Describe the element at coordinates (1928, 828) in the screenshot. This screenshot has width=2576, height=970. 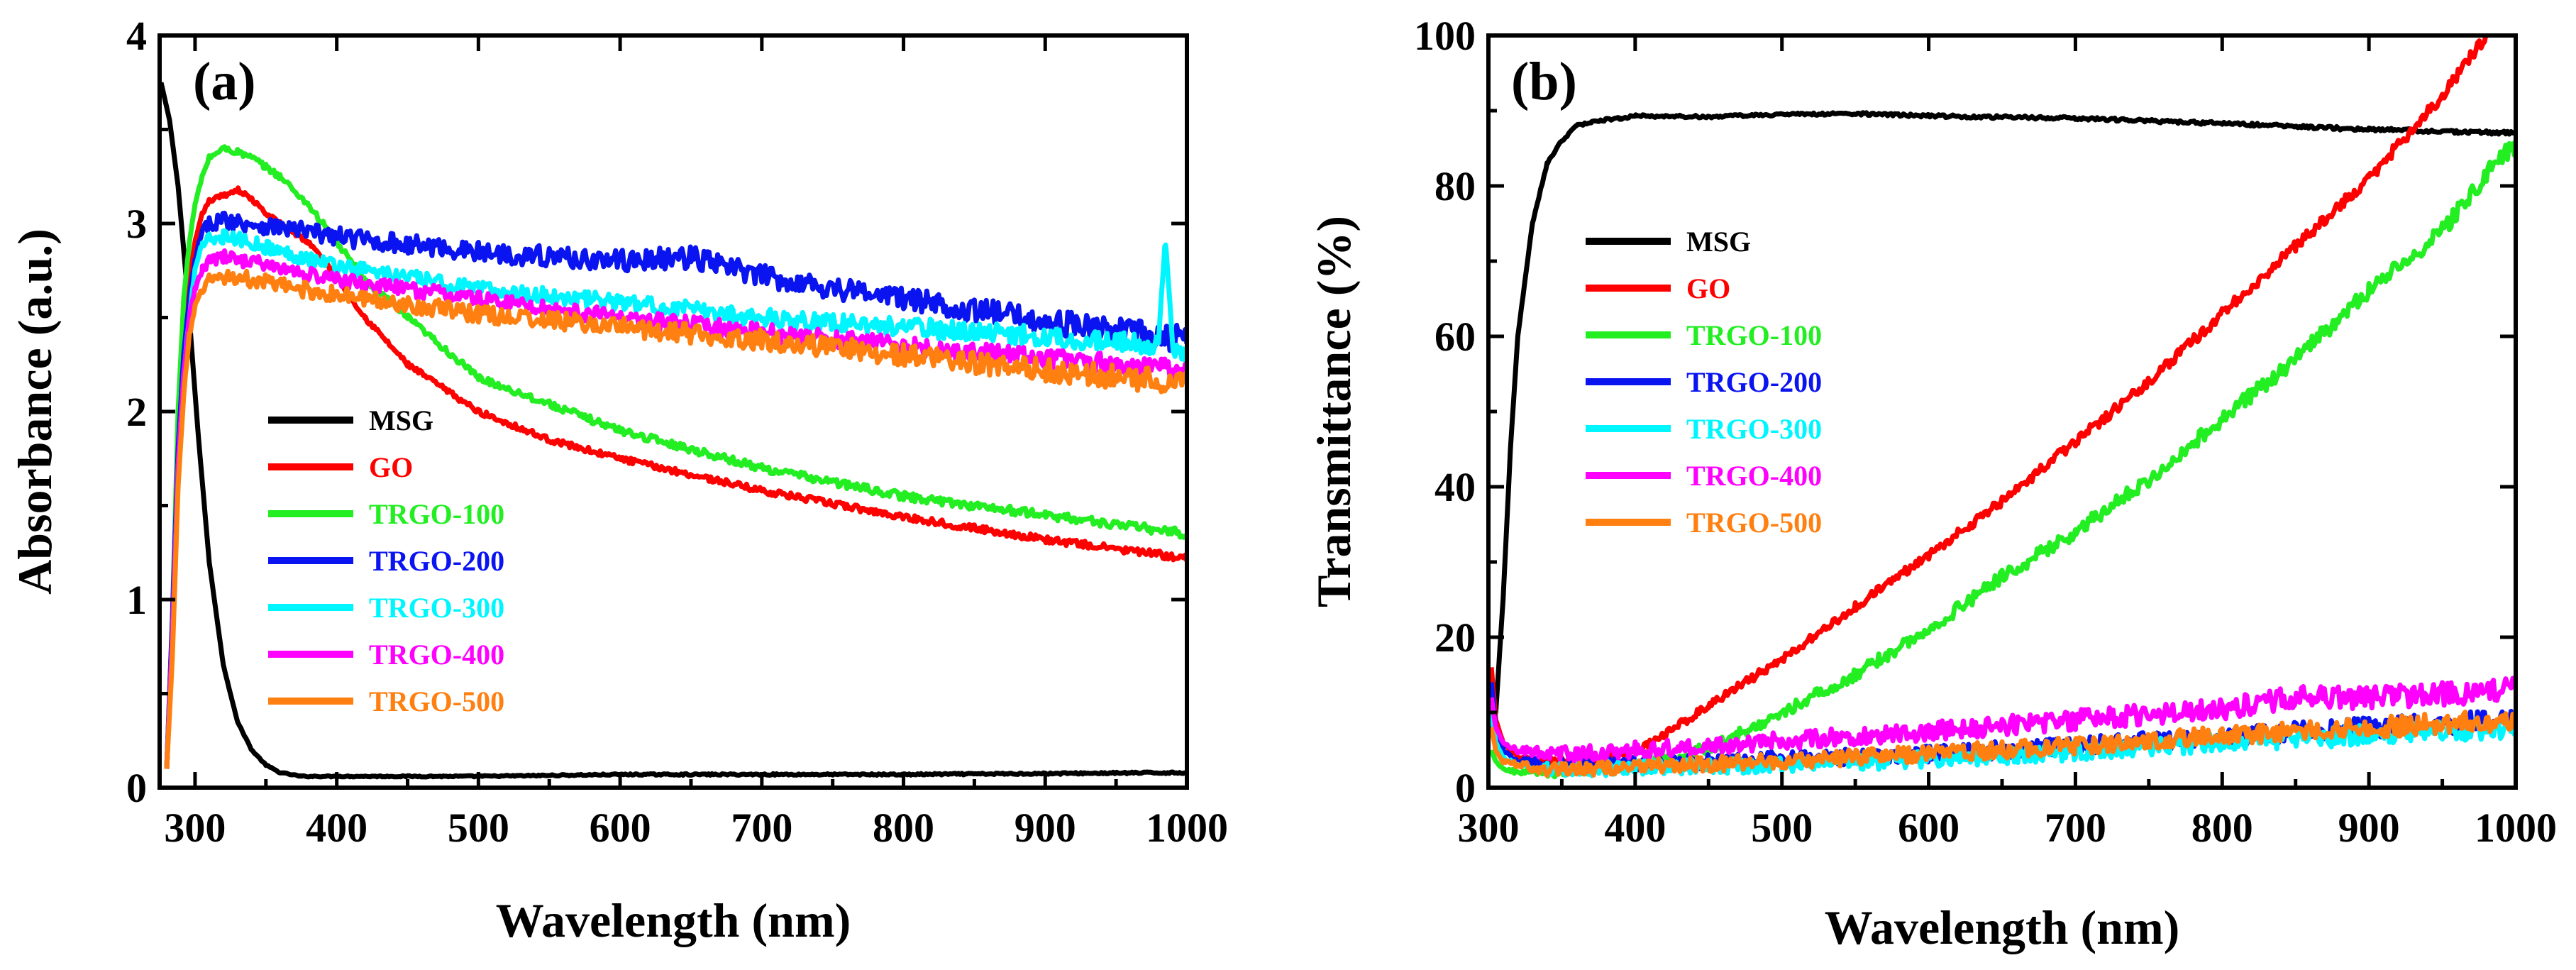
I see `panel-b-x-tick-label: 600` at that location.